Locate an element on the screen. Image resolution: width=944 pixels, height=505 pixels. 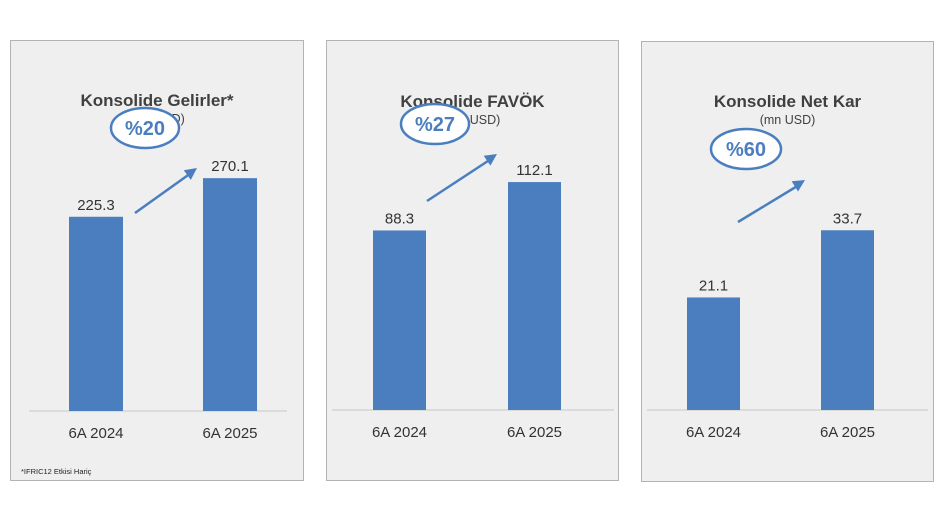
growth-label: %60 is located at coordinates (746, 150).